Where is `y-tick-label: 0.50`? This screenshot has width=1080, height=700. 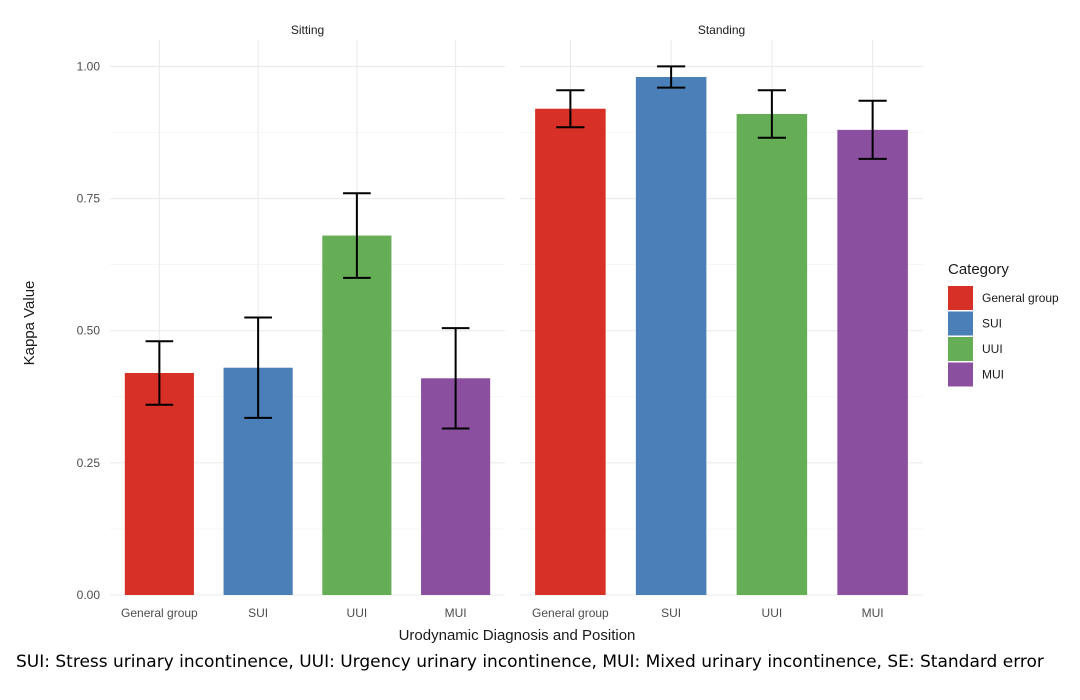 y-tick-label: 0.50 is located at coordinates (89, 331).